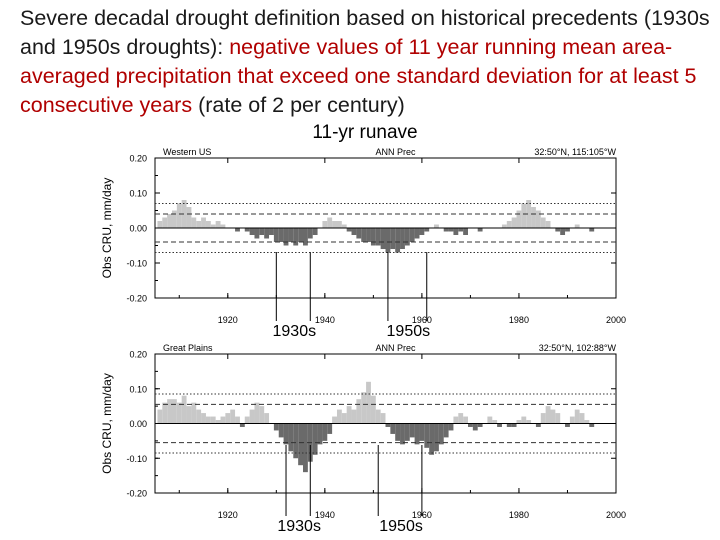 This screenshot has width=720, height=540. Describe the element at coordinates (461, 418) in the screenshot. I see `p2-bar-1968` at that location.